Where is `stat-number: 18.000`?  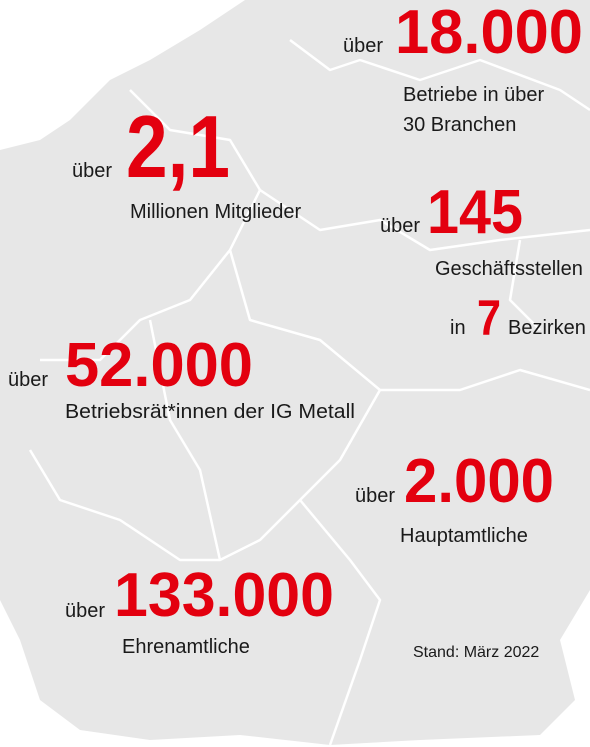 stat-number: 18.000 is located at coordinates (489, 33).